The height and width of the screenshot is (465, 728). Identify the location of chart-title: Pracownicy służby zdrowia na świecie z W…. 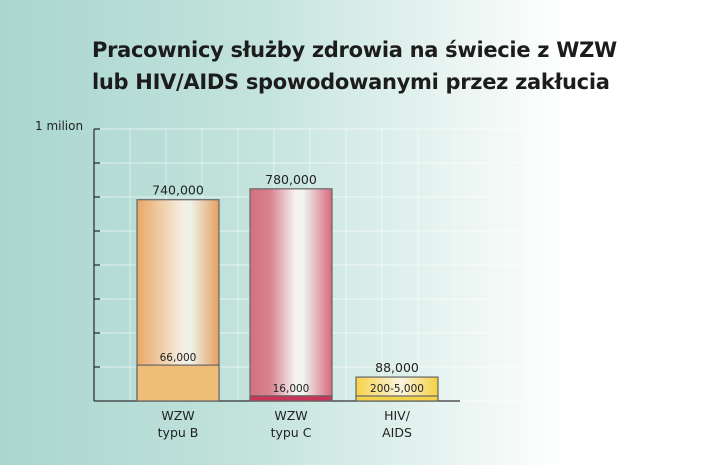
(354, 66).